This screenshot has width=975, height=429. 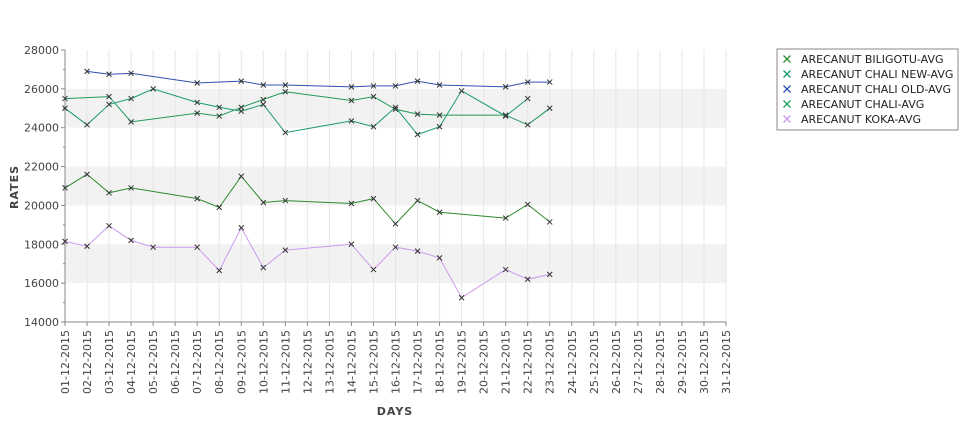 What do you see at coordinates (876, 89) in the screenshot?
I see `legend-entry: ARECANUT CHALI OLD-AVG` at bounding box center [876, 89].